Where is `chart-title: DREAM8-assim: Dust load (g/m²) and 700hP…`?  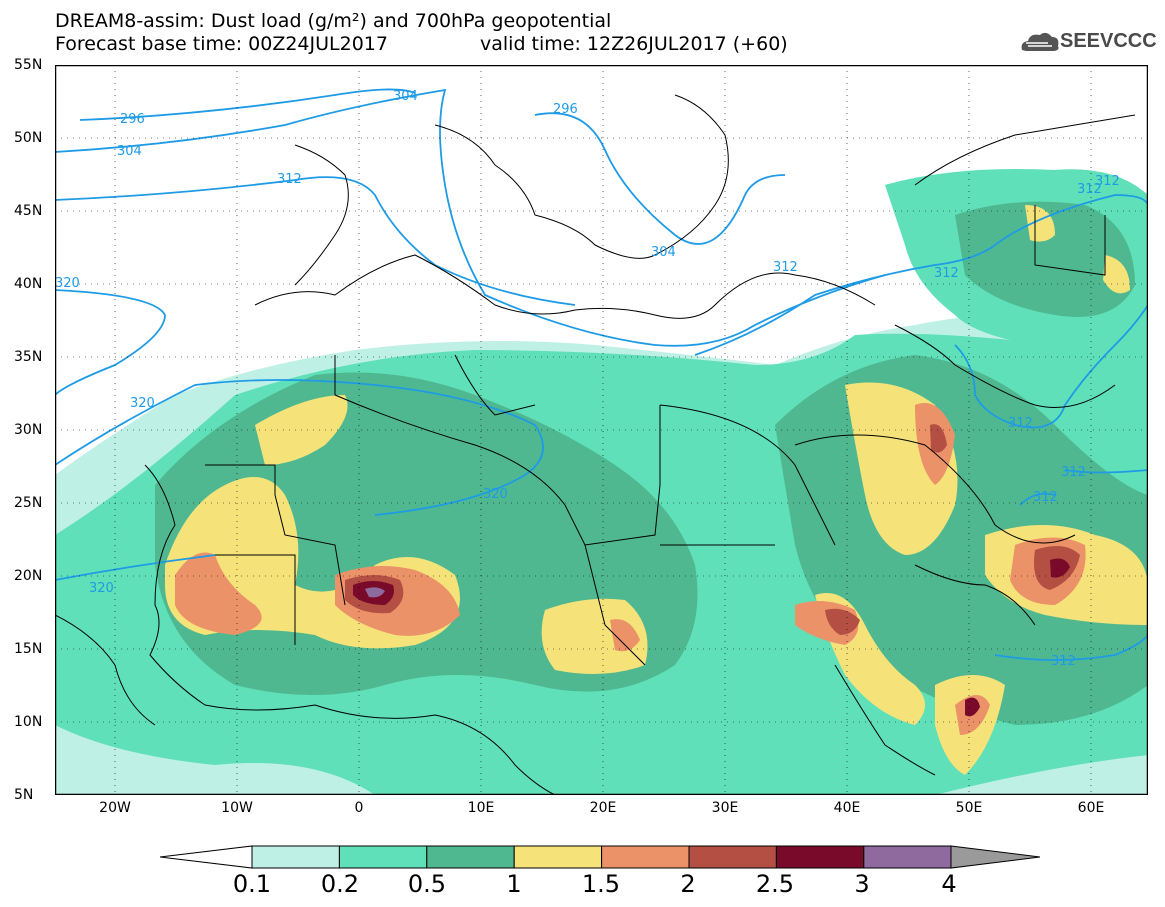
chart-title: DREAM8-assim: Dust load (g/m²) and 700hP… is located at coordinates (333, 21).